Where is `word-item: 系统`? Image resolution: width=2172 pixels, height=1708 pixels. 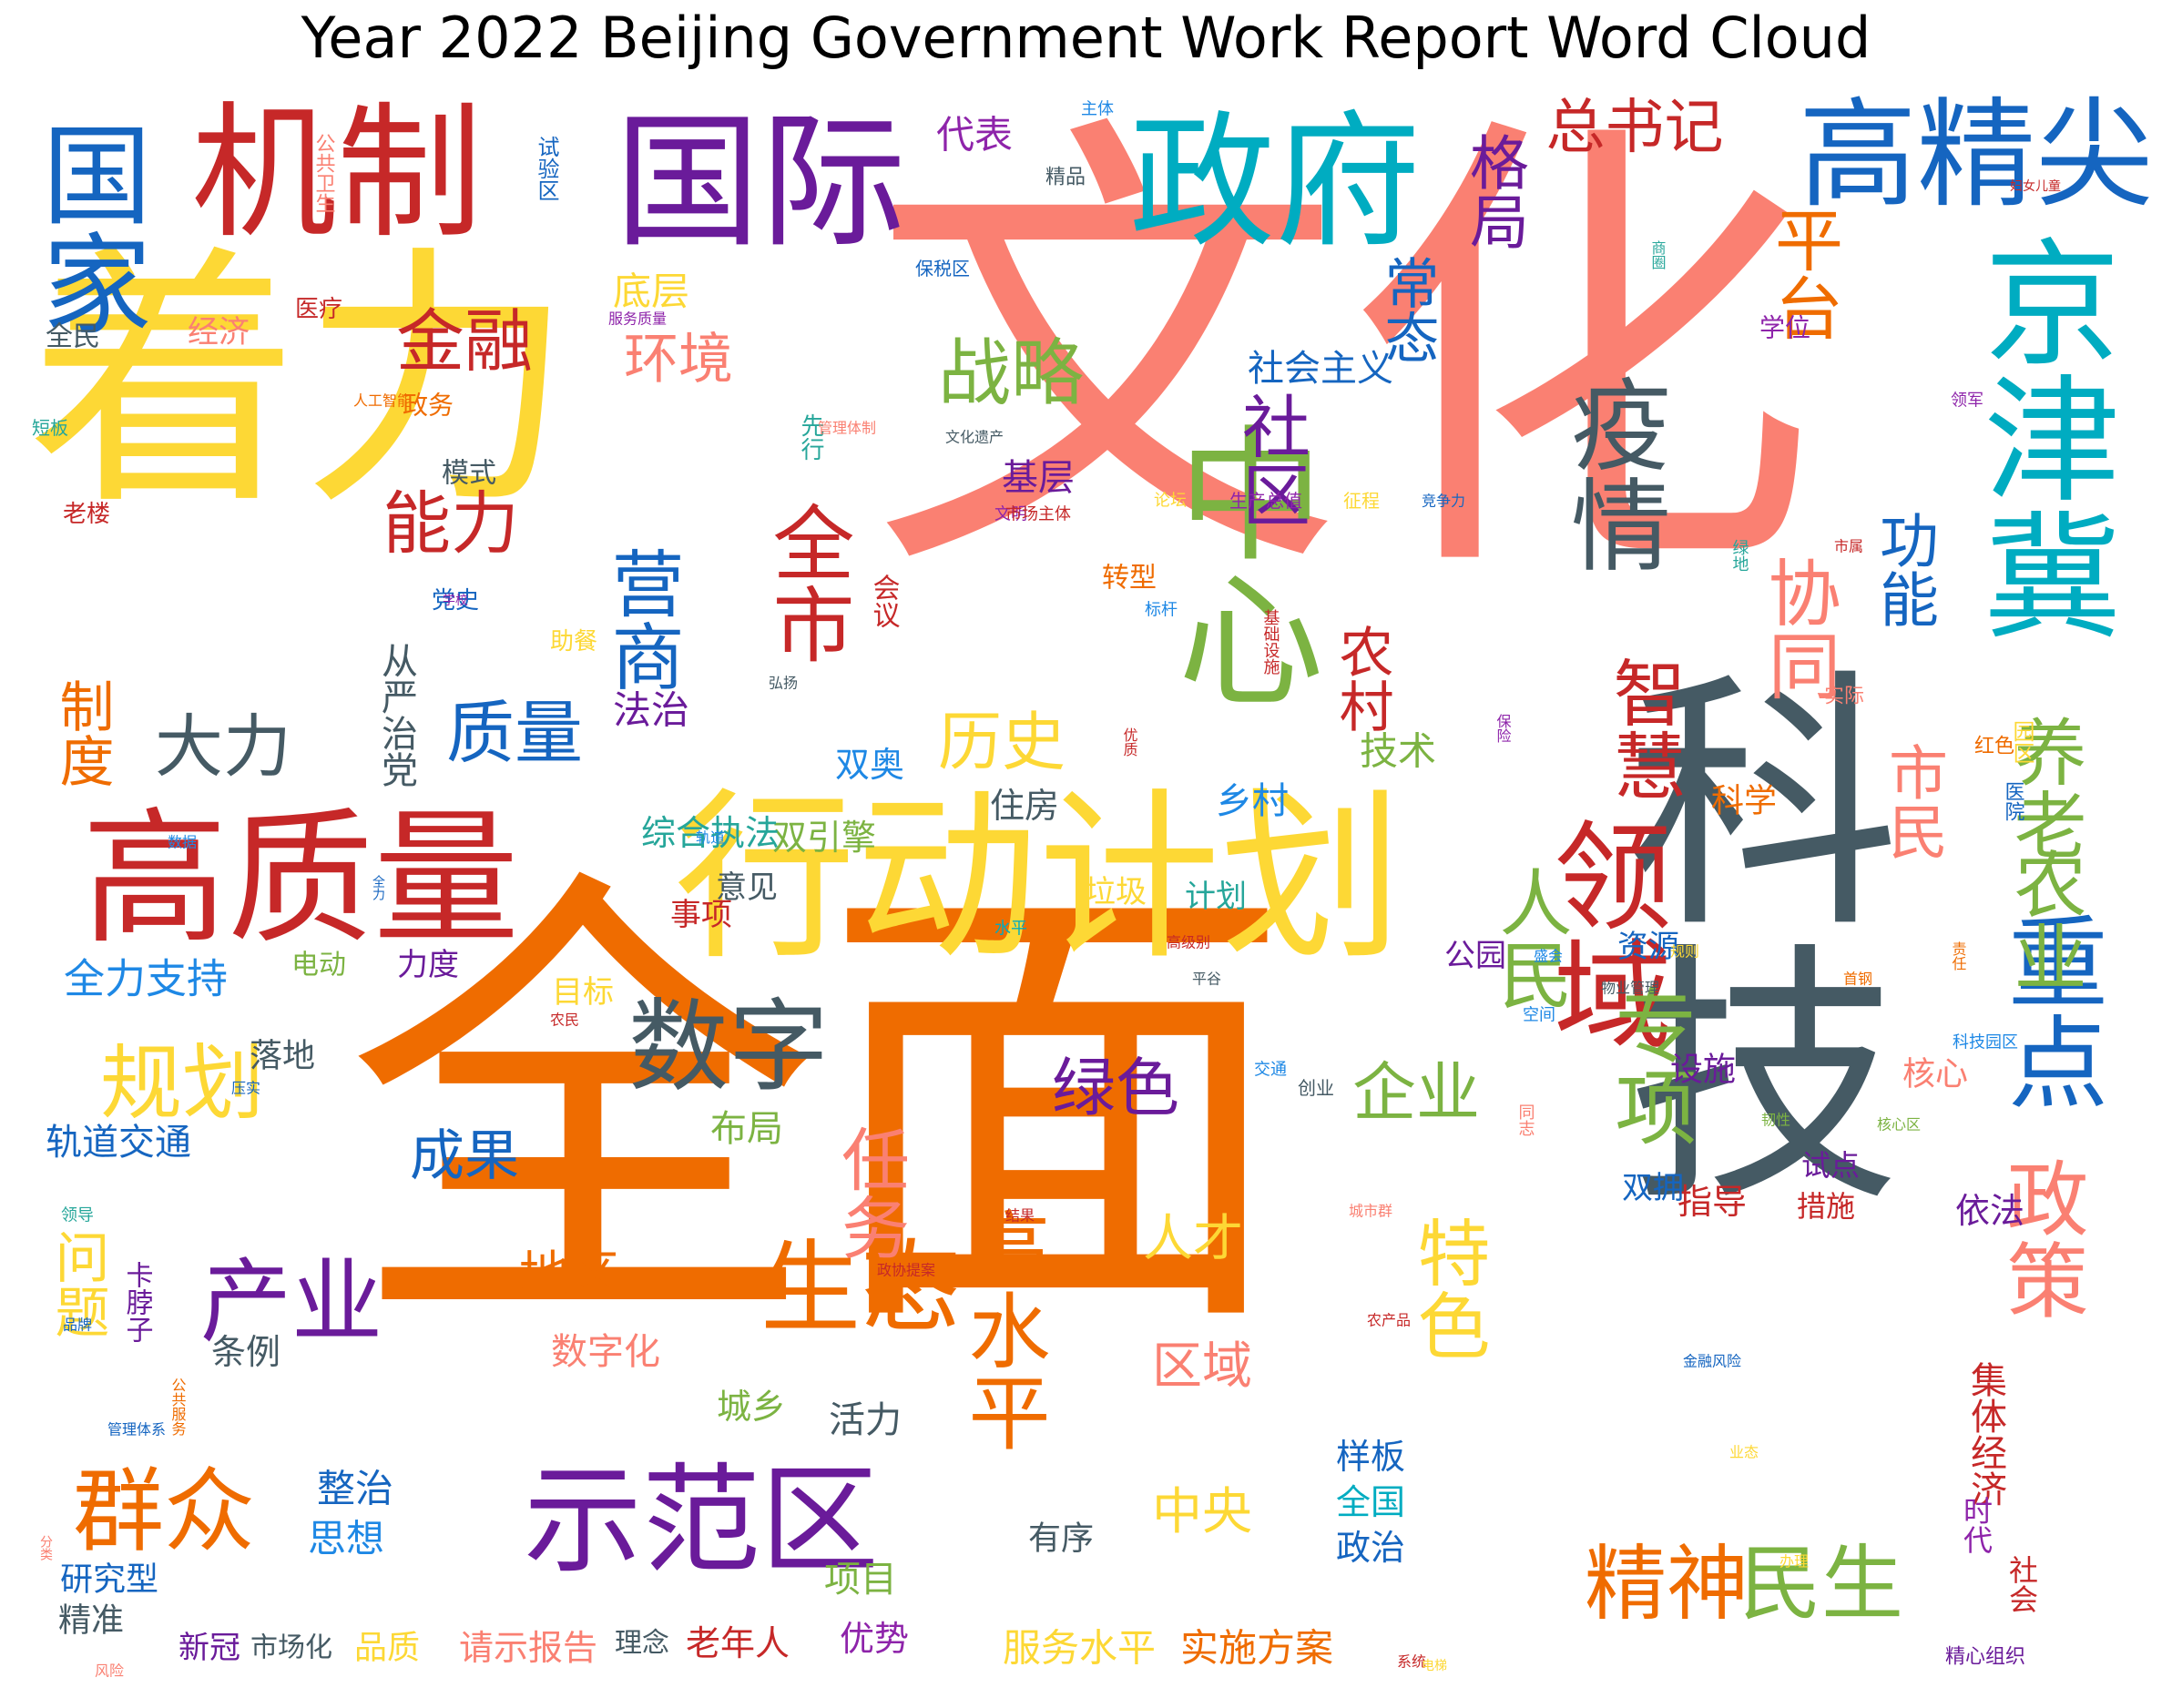 word-item: 系统 is located at coordinates (1412, 1662).